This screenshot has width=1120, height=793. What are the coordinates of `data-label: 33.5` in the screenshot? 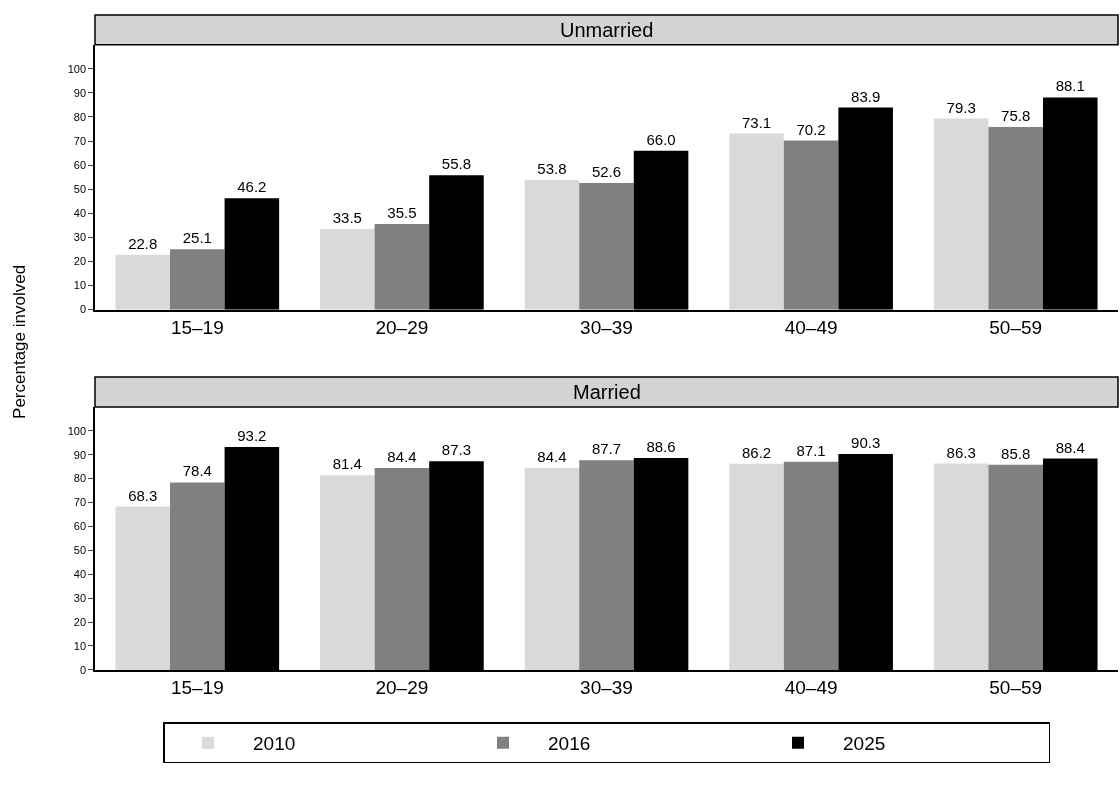 It's located at (347, 217).